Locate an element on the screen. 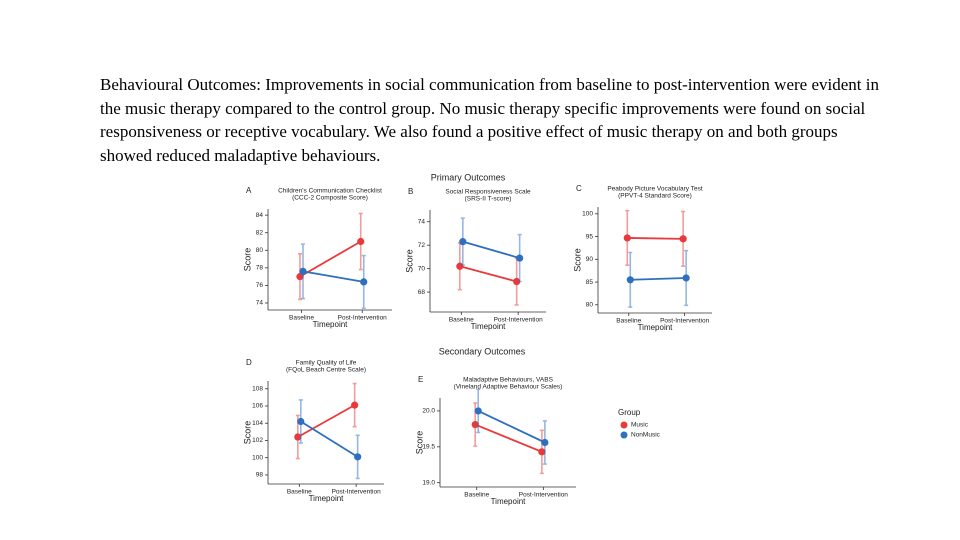 The height and width of the screenshot is (540, 960). panel-letter: B is located at coordinates (410, 191).